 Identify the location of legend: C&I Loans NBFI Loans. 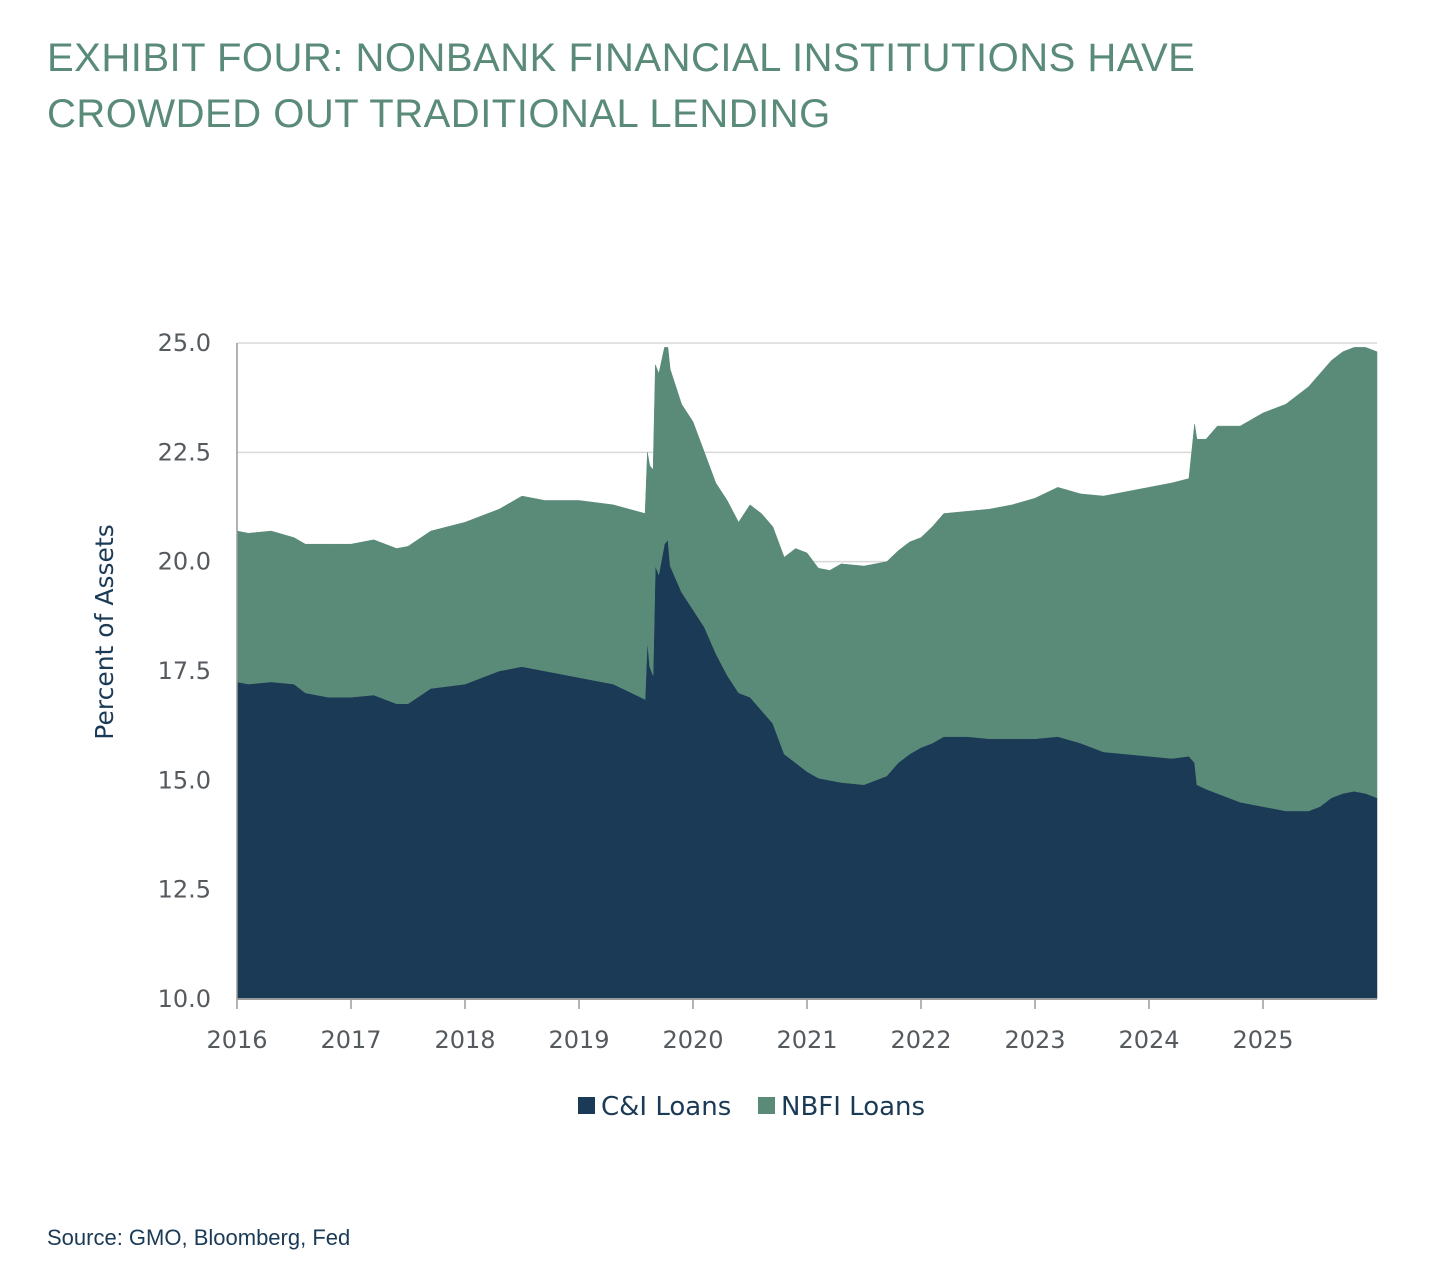
(751, 1107).